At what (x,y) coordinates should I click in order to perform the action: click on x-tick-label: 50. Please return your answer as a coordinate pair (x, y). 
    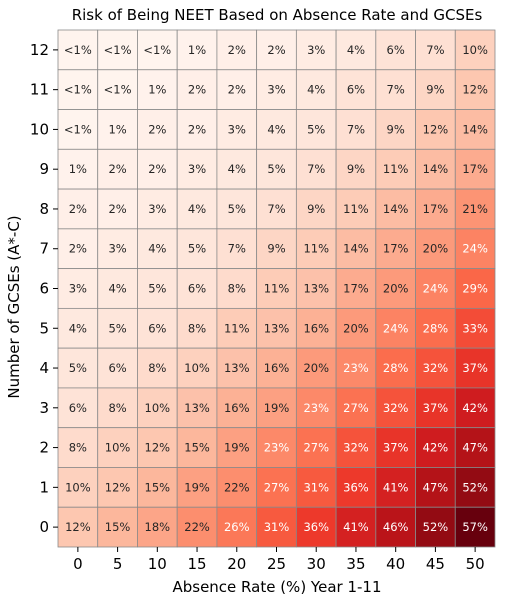
    Looking at the image, I should click on (475, 564).